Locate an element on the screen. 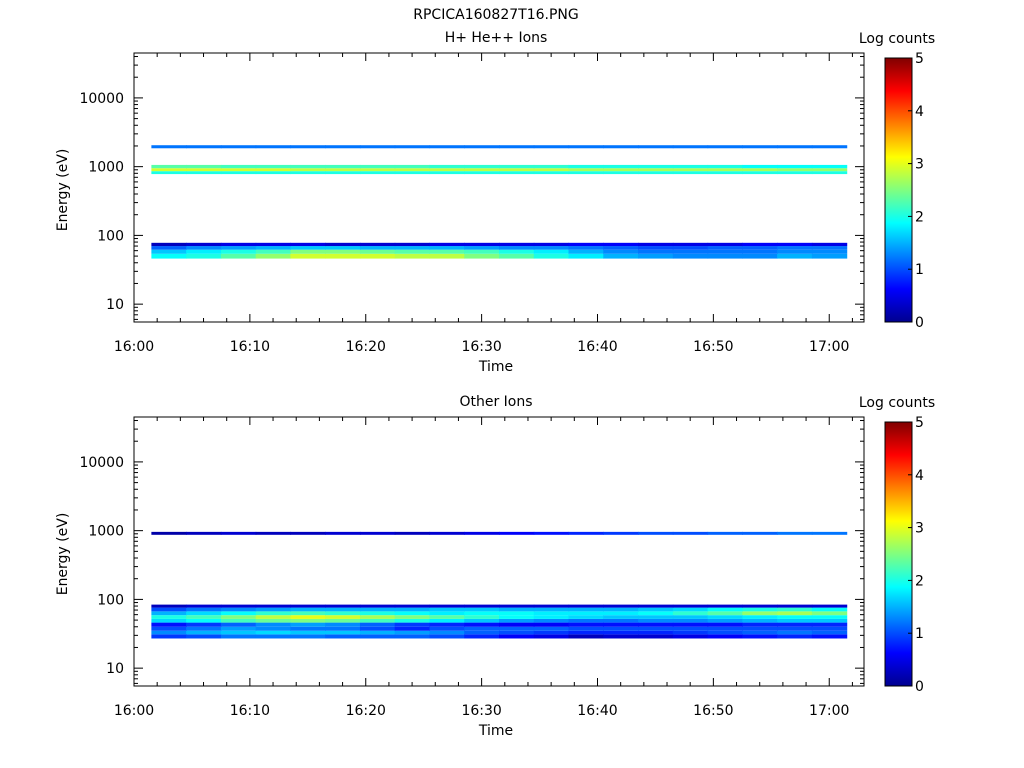  colorbar is located at coordinates (898, 190).